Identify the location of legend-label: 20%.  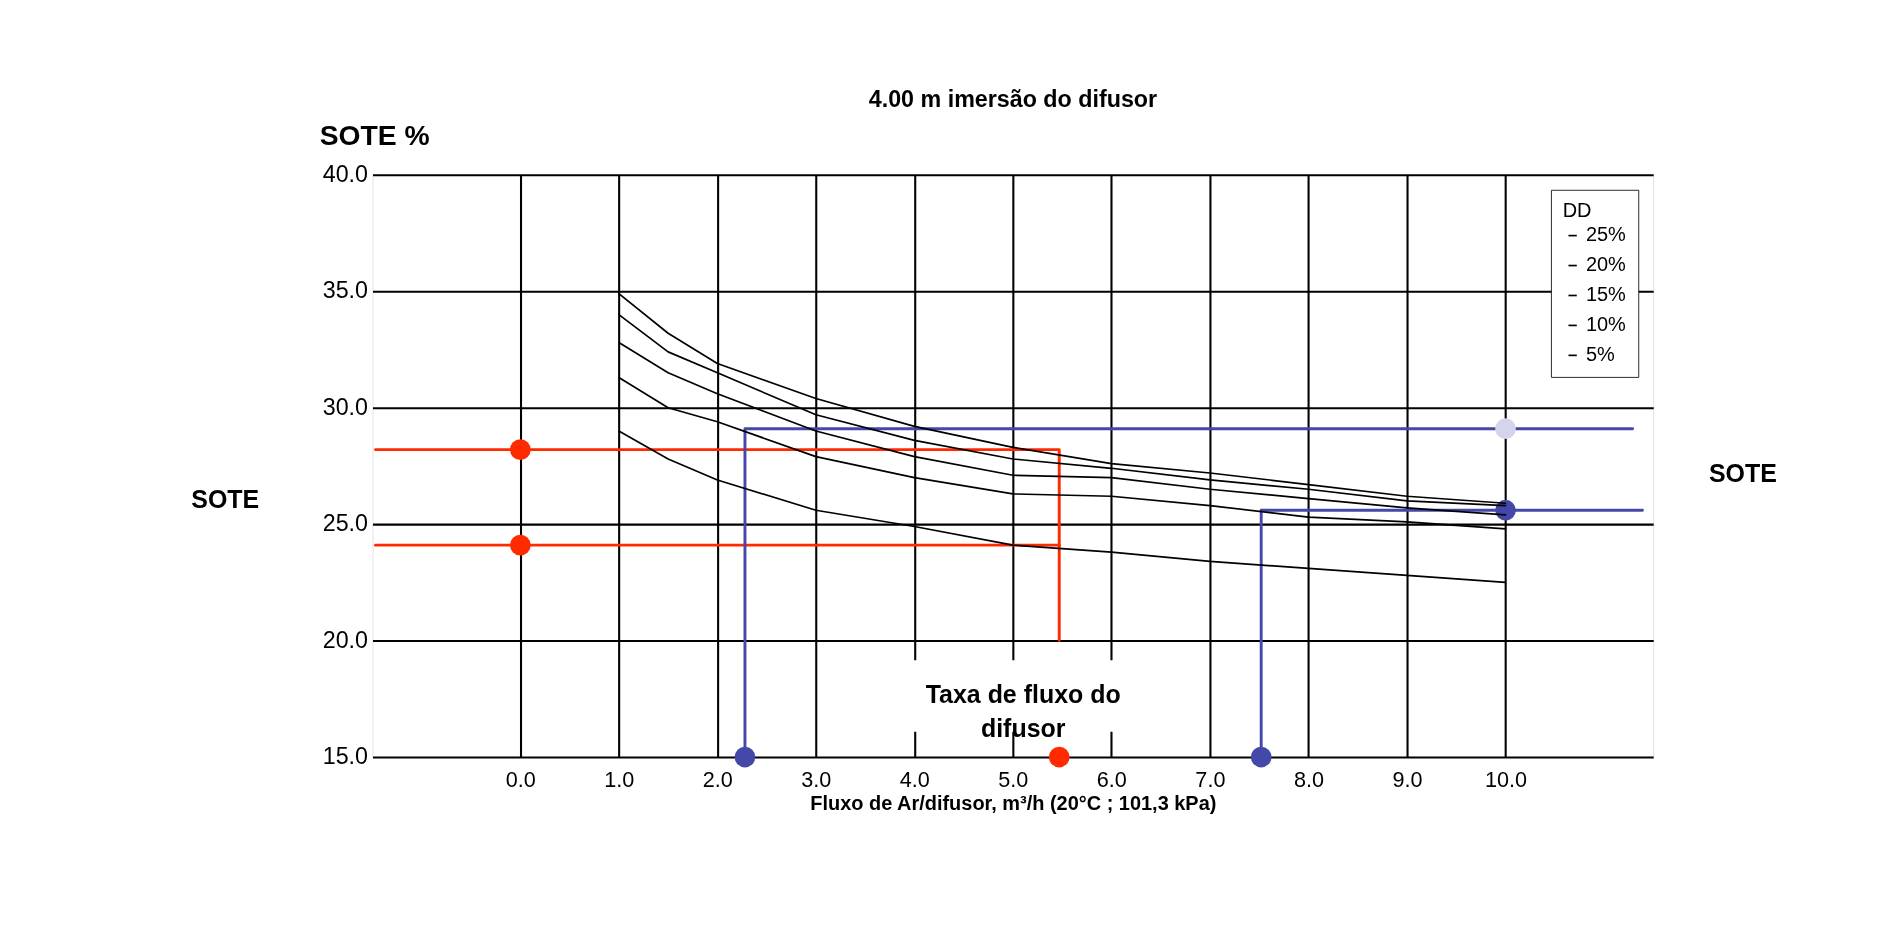
(1606, 264).